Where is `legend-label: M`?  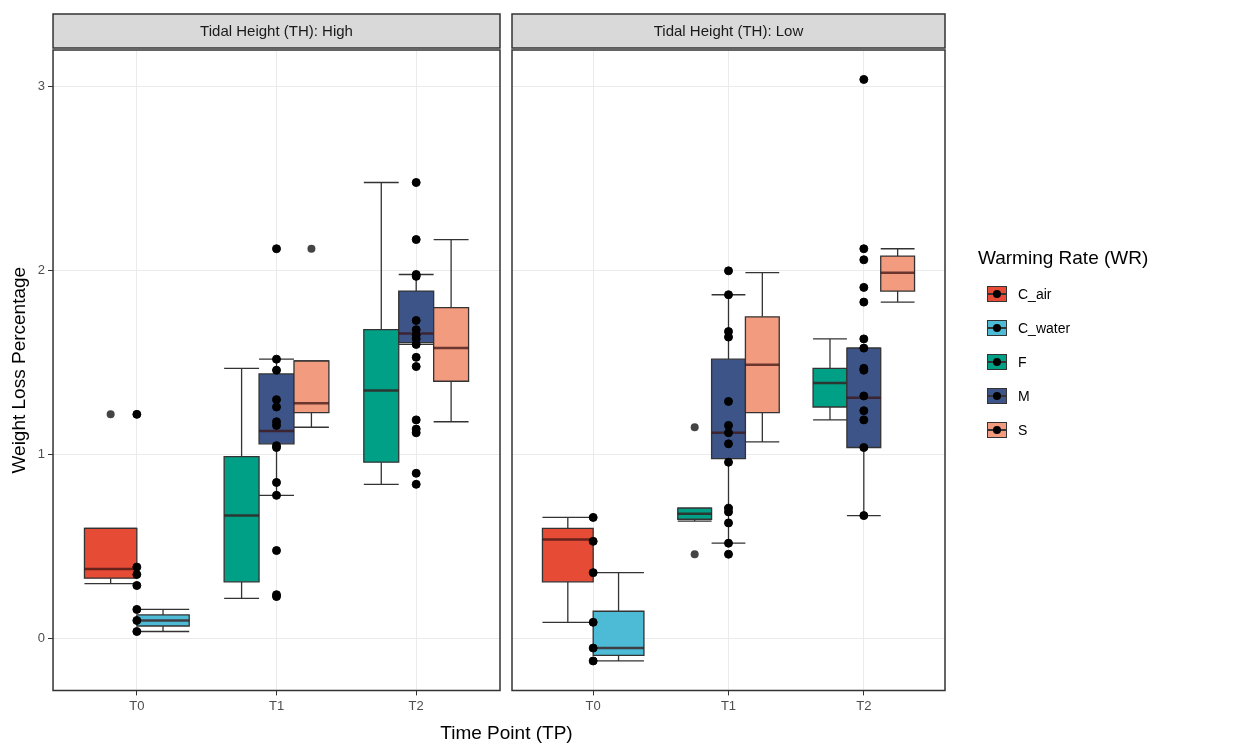 legend-label: M is located at coordinates (1024, 396).